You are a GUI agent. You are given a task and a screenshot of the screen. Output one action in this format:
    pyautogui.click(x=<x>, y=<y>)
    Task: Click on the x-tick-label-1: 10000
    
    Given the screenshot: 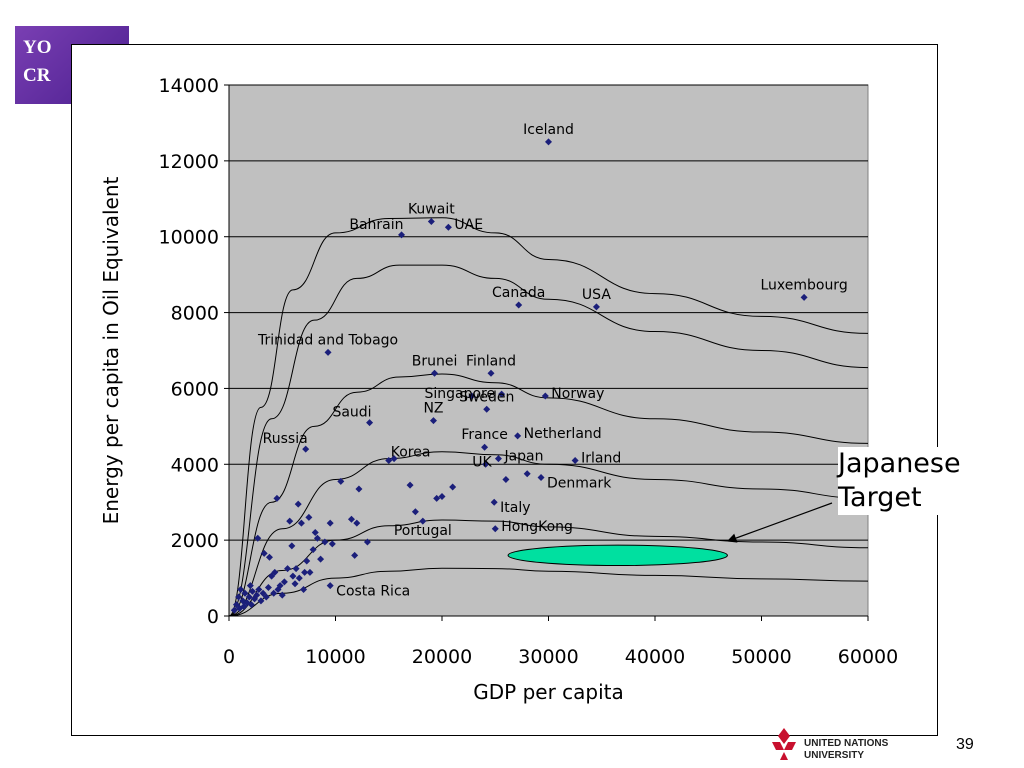 What is the action you would take?
    pyautogui.click(x=335, y=657)
    